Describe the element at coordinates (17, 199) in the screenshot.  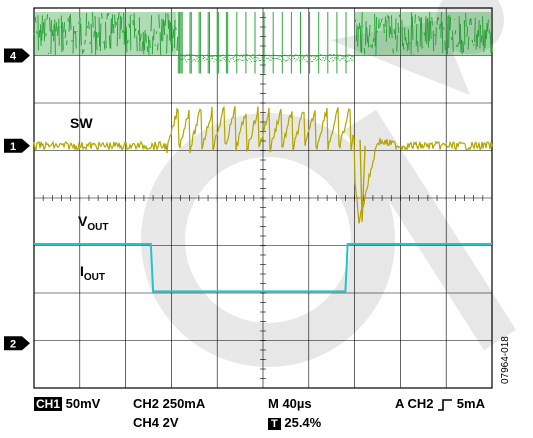
I see `ground-markers: 4 1 2` at that location.